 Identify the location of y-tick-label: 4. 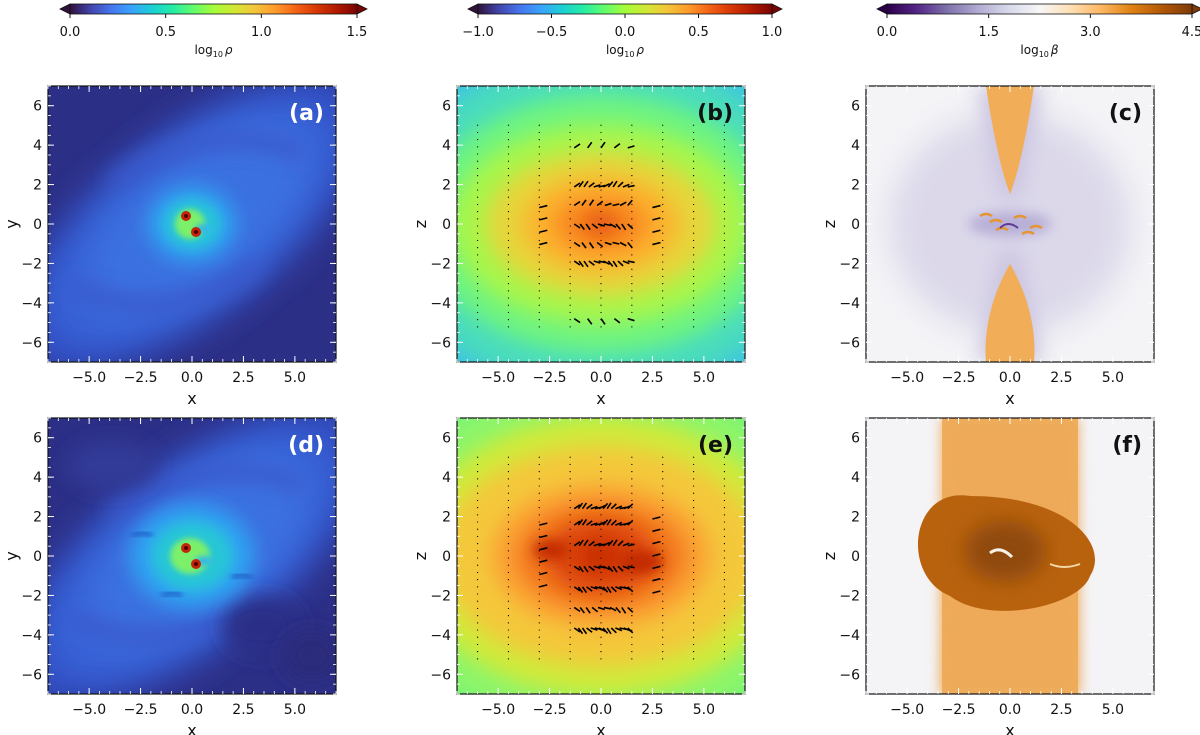
(37, 146).